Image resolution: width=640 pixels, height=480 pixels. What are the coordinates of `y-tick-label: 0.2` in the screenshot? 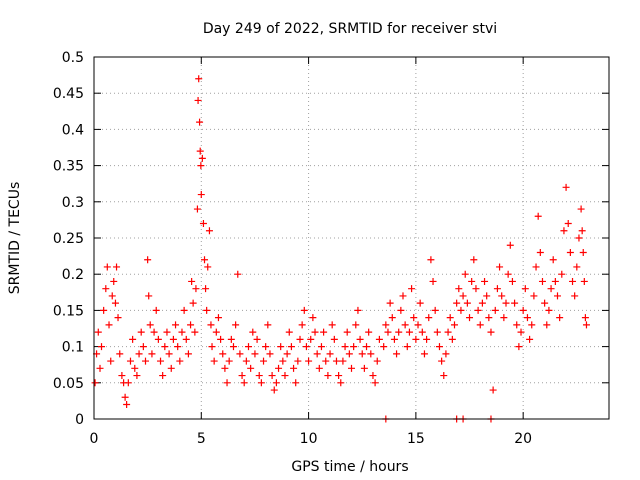 It's located at (73, 275).